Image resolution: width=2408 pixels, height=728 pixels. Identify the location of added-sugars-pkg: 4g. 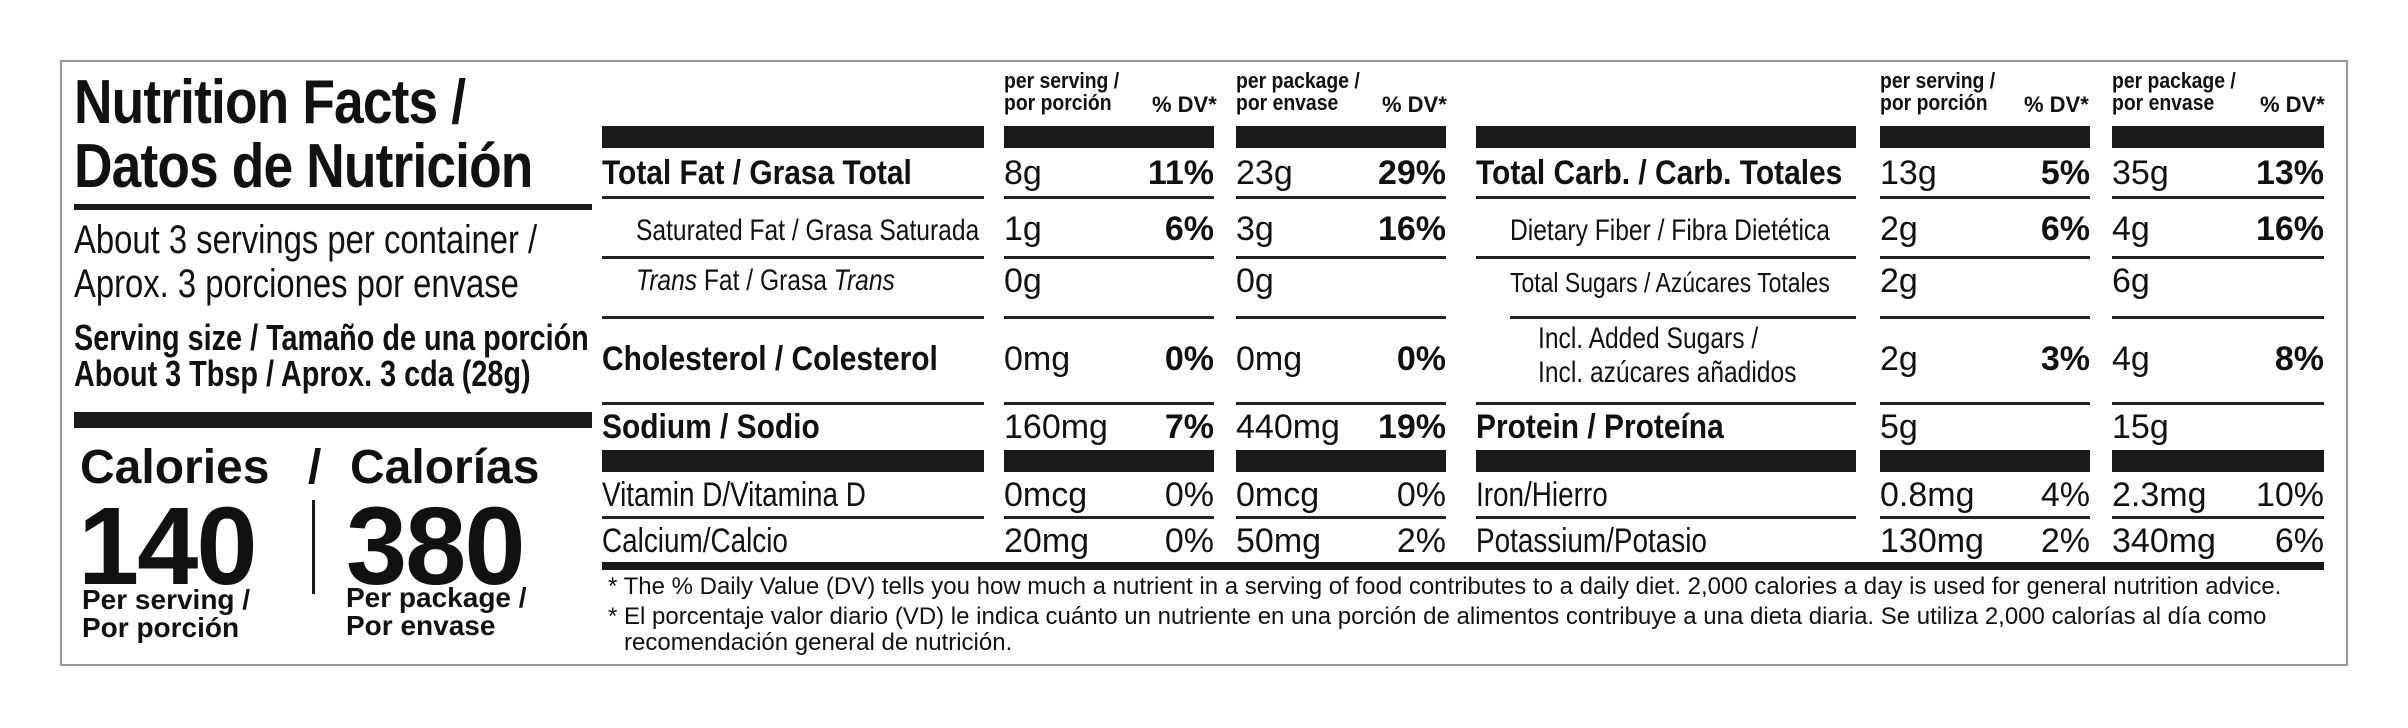
(2131, 359).